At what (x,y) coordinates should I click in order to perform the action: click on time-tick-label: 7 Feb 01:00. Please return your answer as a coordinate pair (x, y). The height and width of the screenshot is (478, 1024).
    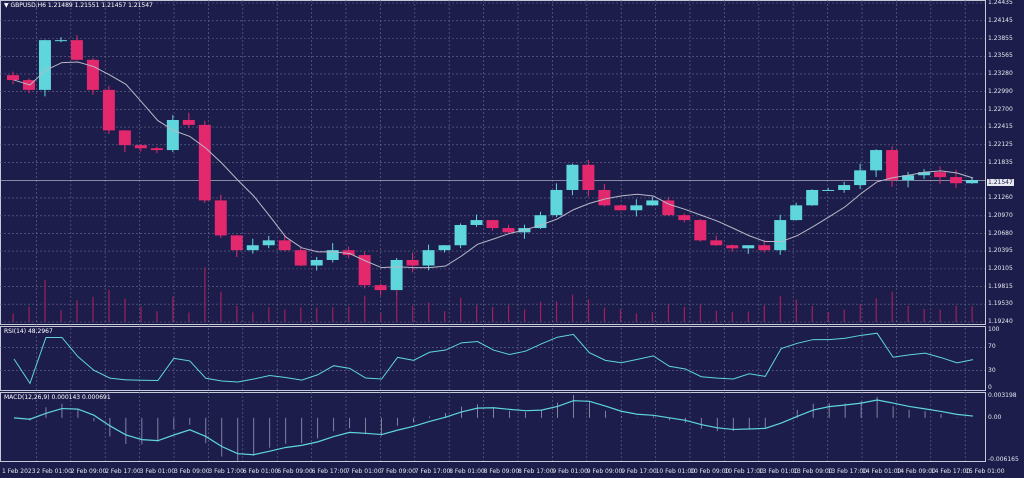
    Looking at the image, I should click on (364, 471).